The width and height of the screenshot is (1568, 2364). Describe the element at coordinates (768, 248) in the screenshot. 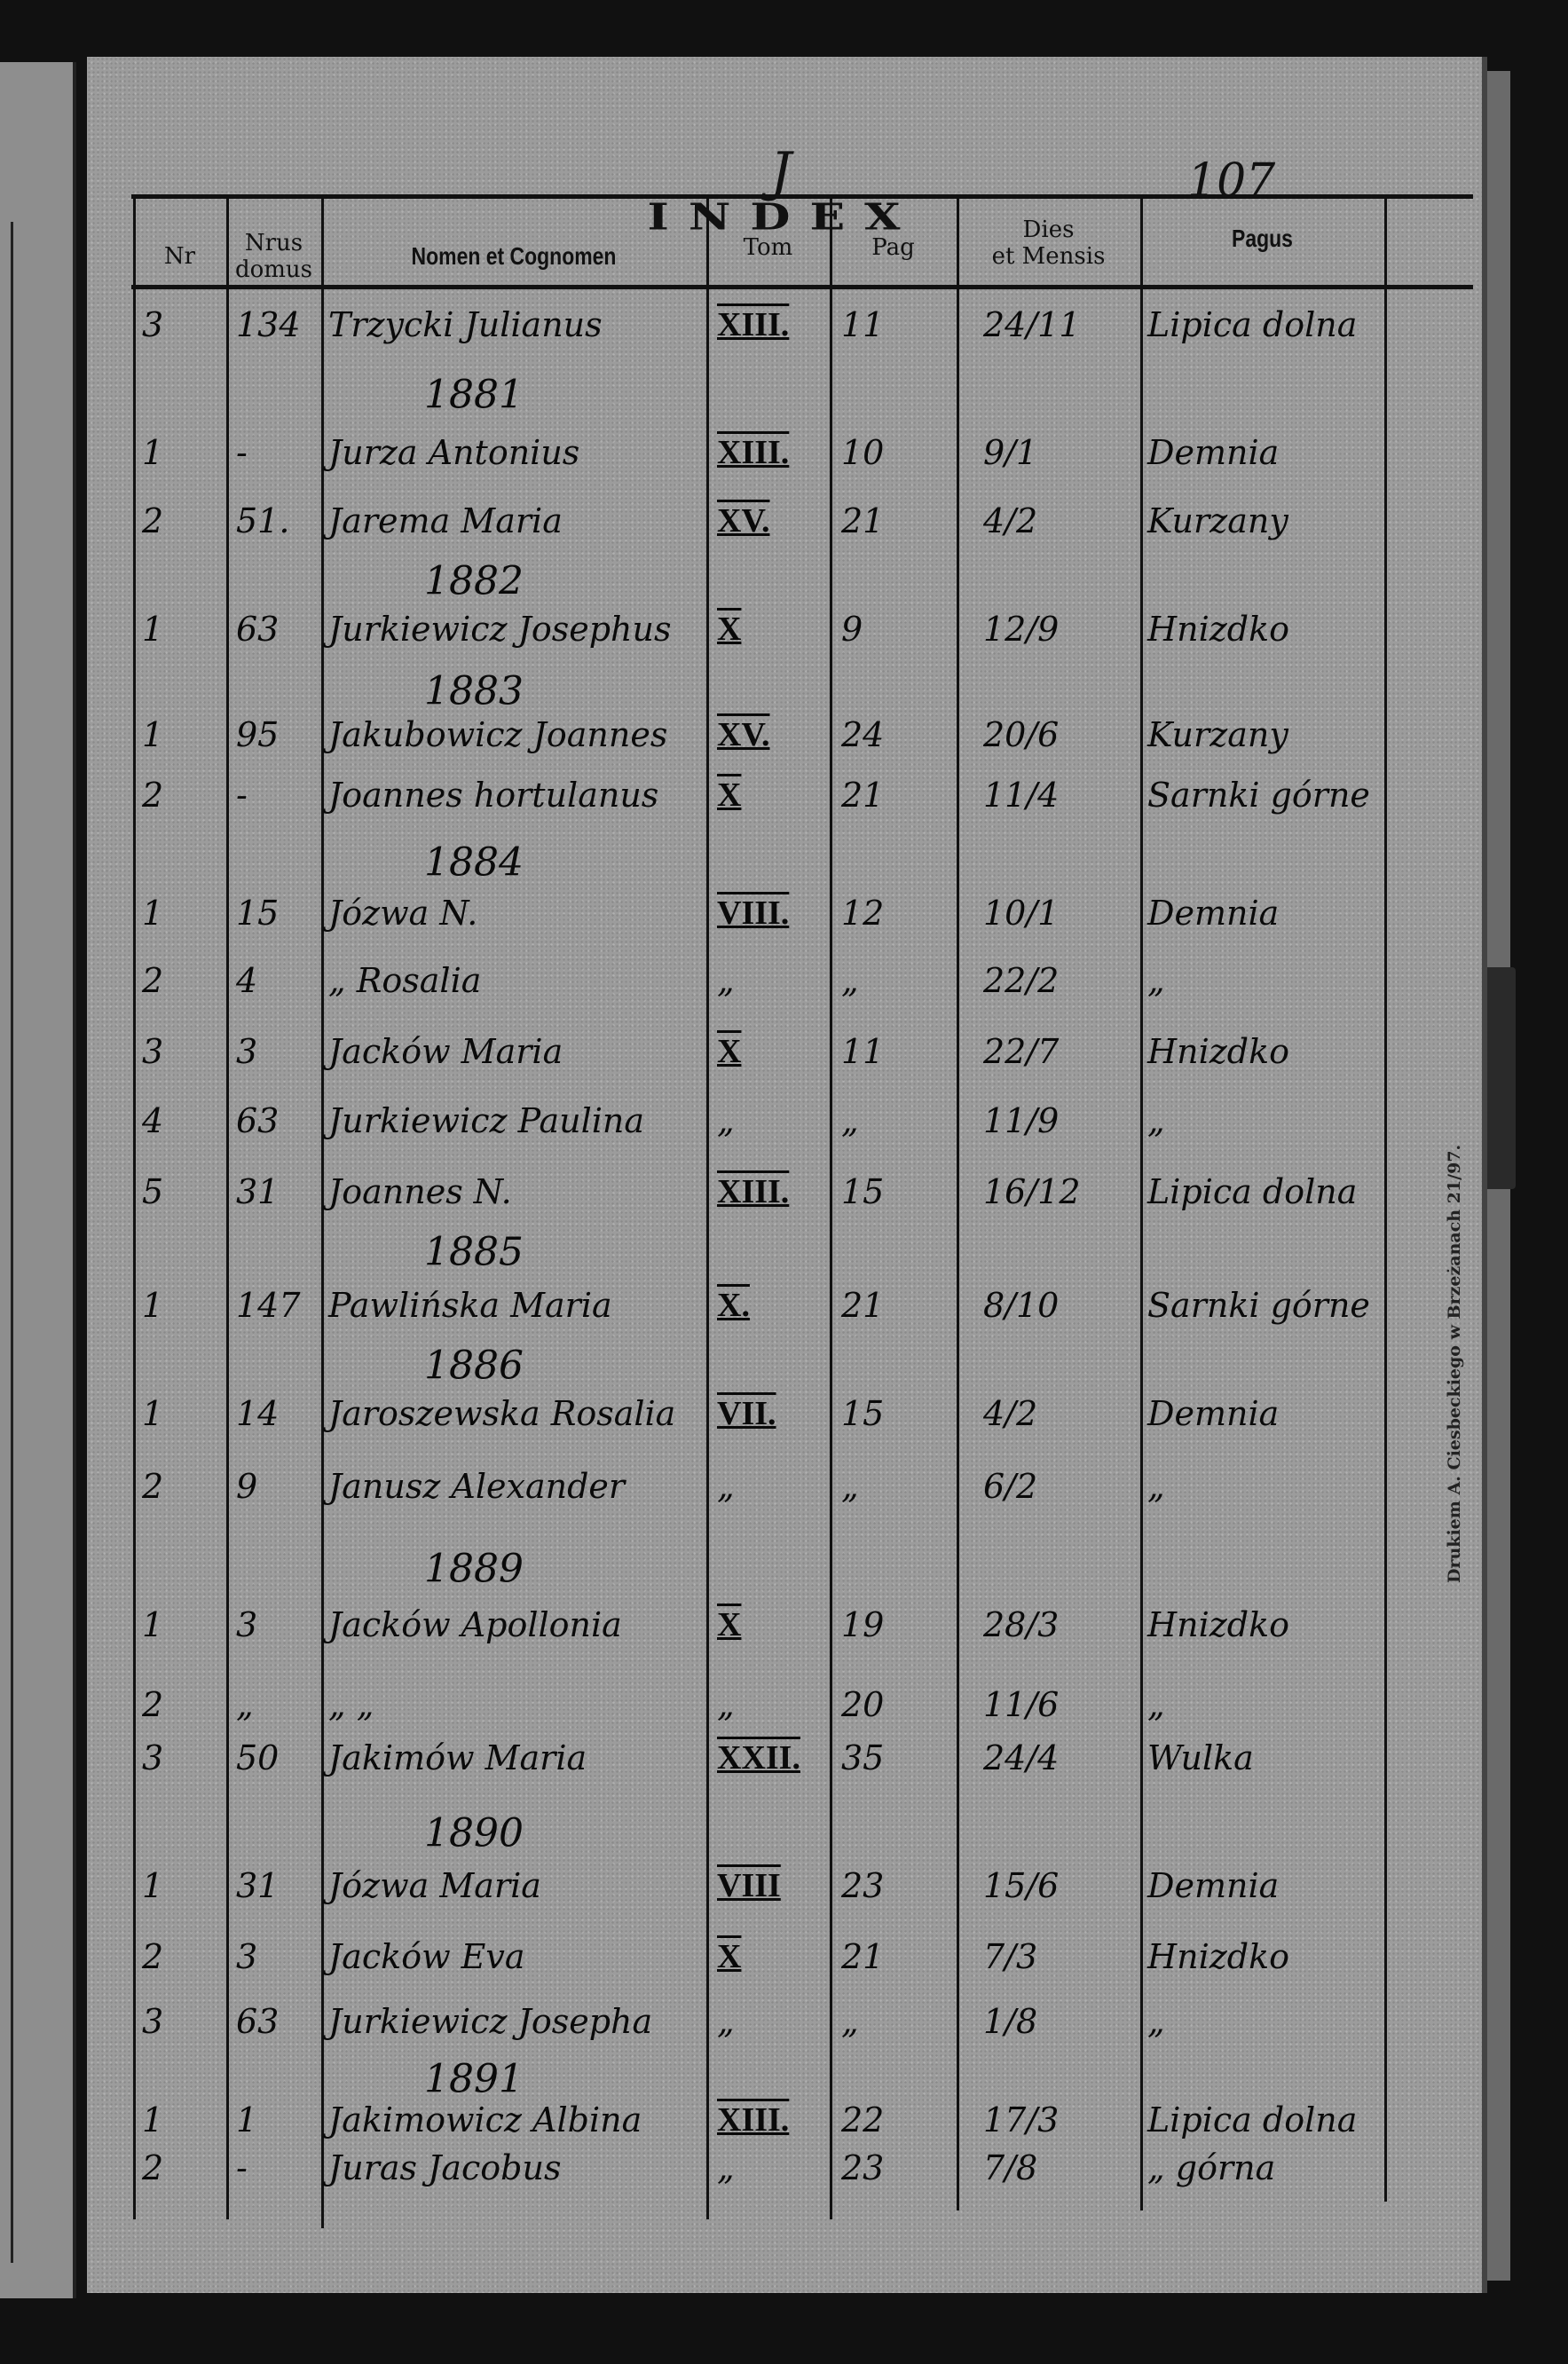

I see `col-header-tom: Tom` at that location.